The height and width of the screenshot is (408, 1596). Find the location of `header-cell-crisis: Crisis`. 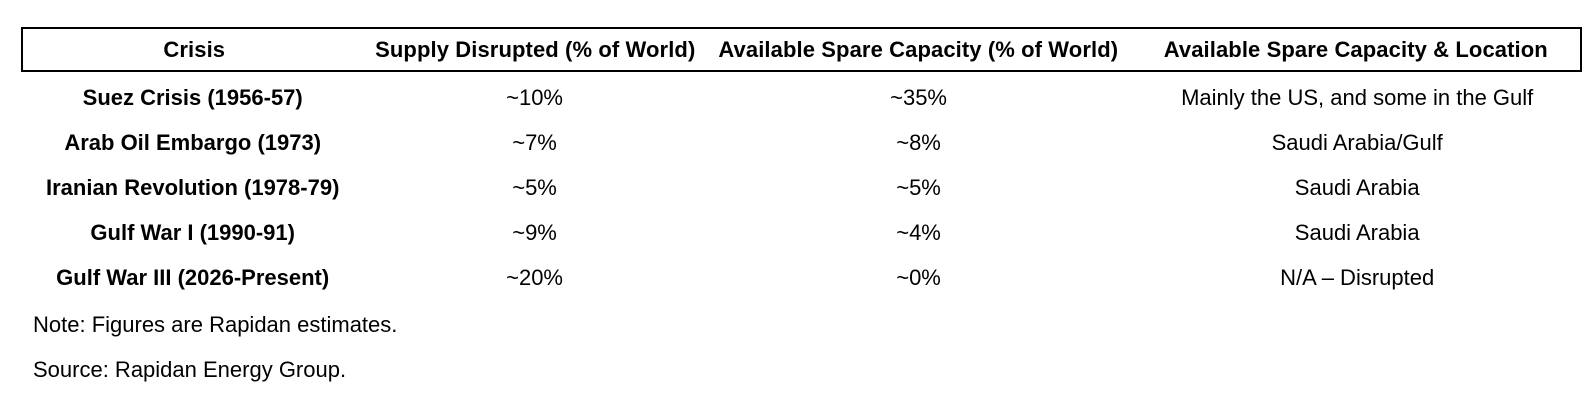

header-cell-crisis: Crisis is located at coordinates (194, 49).